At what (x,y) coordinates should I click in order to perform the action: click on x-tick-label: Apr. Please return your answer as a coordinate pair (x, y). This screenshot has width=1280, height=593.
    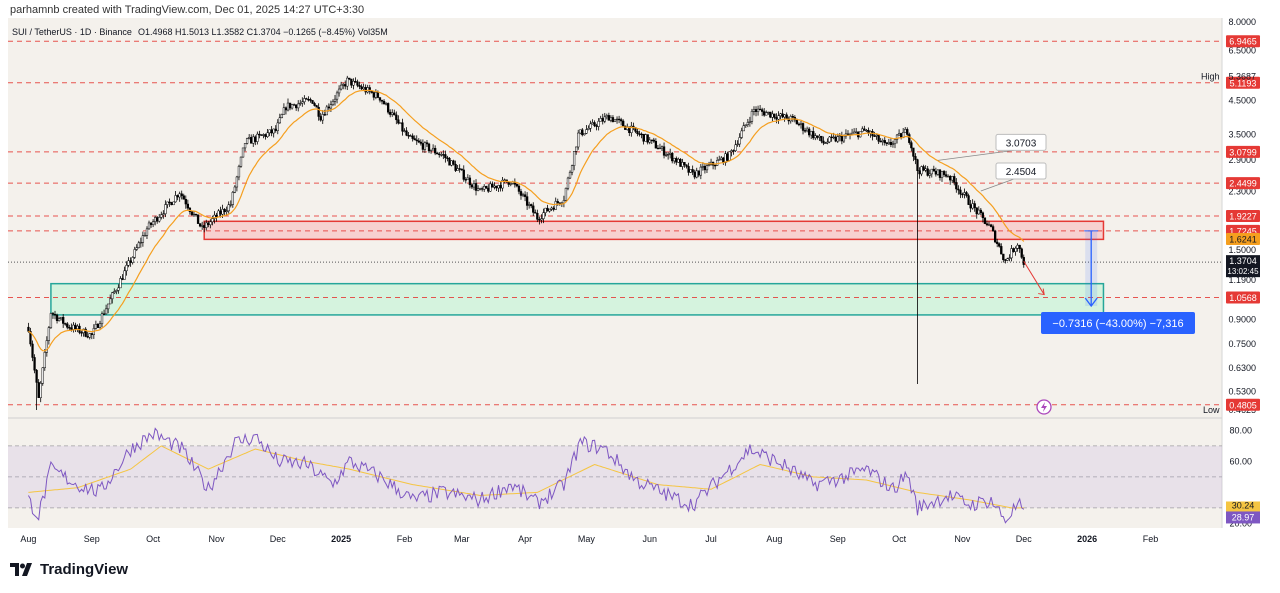
    Looking at the image, I should click on (525, 539).